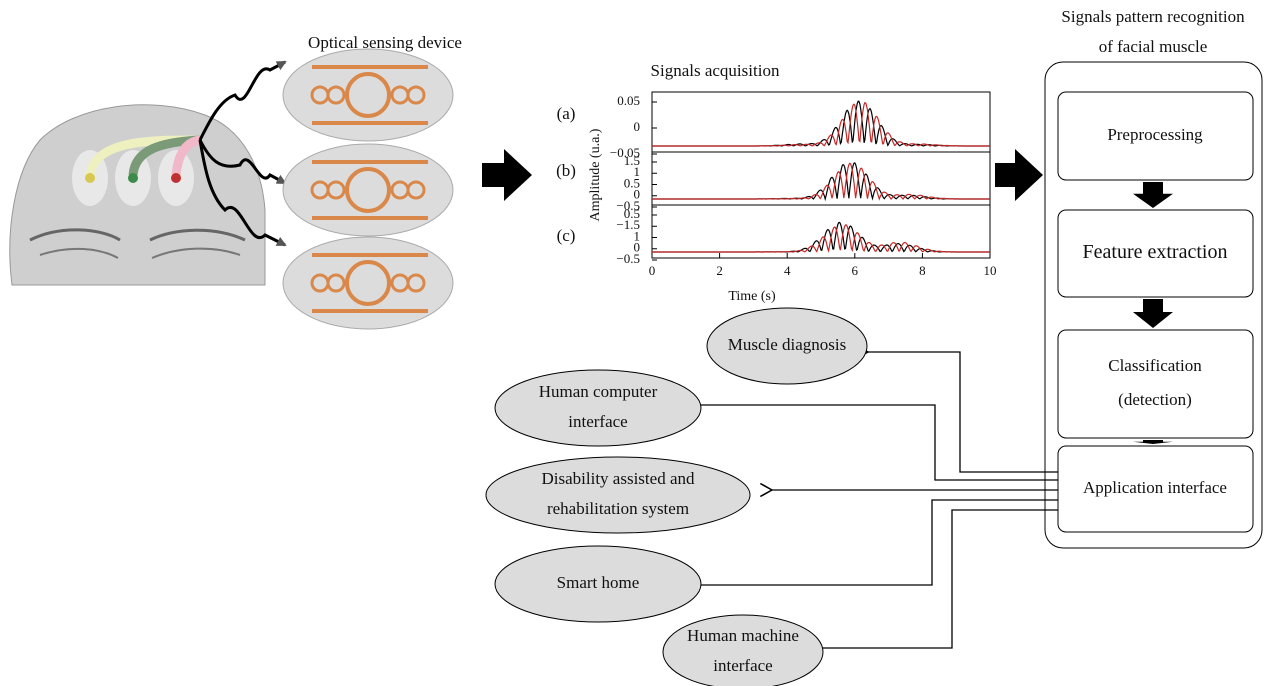 This screenshot has height=686, width=1264. I want to click on x-tick-label: 6, so click(855, 270).